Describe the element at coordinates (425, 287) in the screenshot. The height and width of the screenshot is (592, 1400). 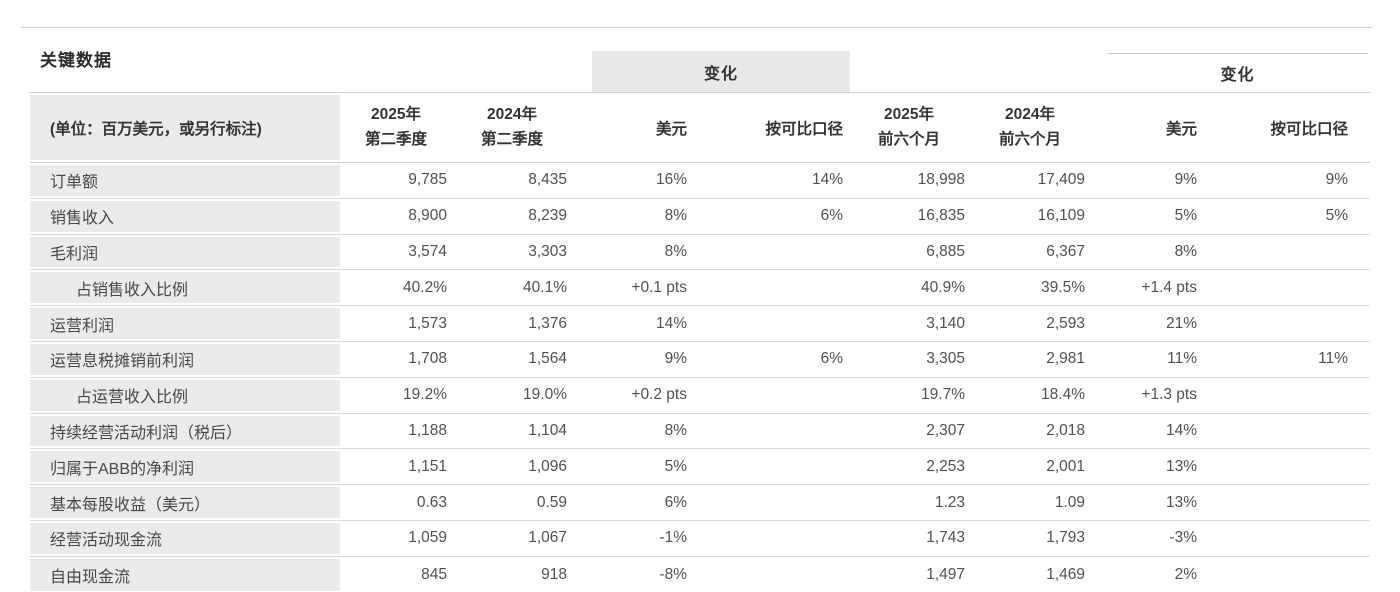
I see `table-cell: 40.2%` at that location.